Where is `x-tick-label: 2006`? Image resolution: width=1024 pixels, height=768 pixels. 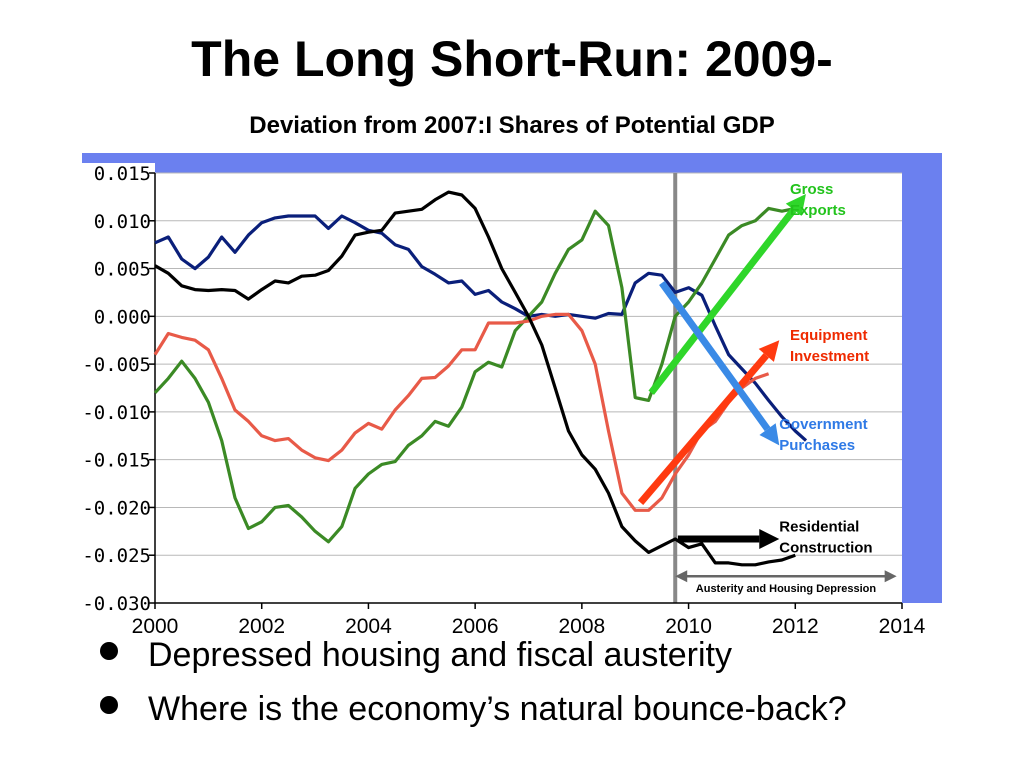 x-tick-label: 2006 is located at coordinates (475, 626).